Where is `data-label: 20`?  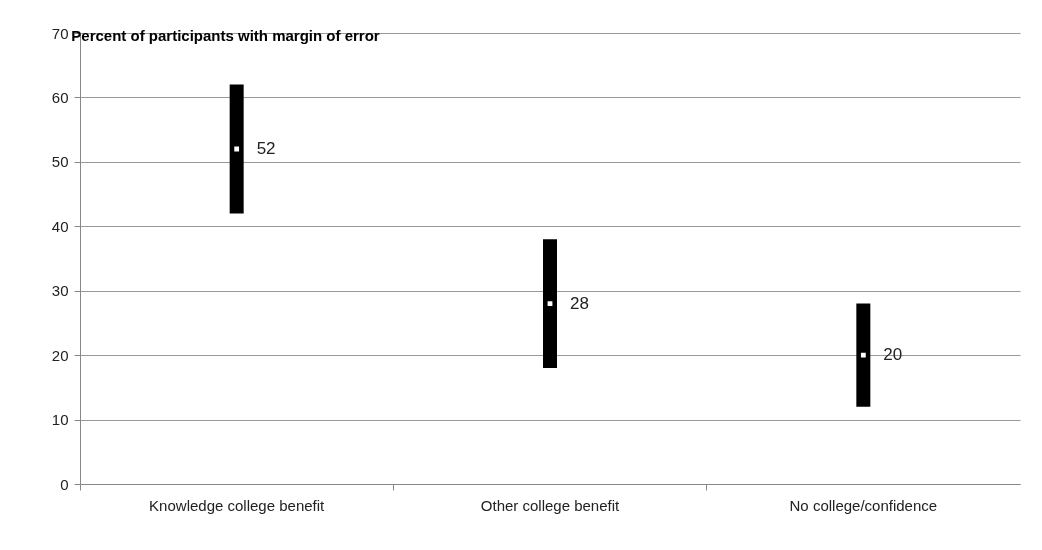 data-label: 20 is located at coordinates (893, 355).